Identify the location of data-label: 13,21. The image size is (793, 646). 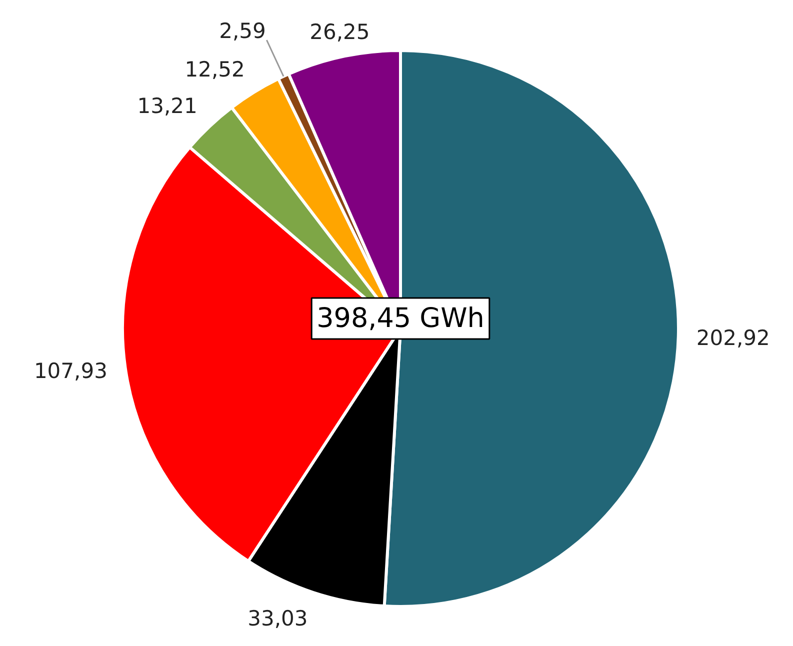
(167, 106).